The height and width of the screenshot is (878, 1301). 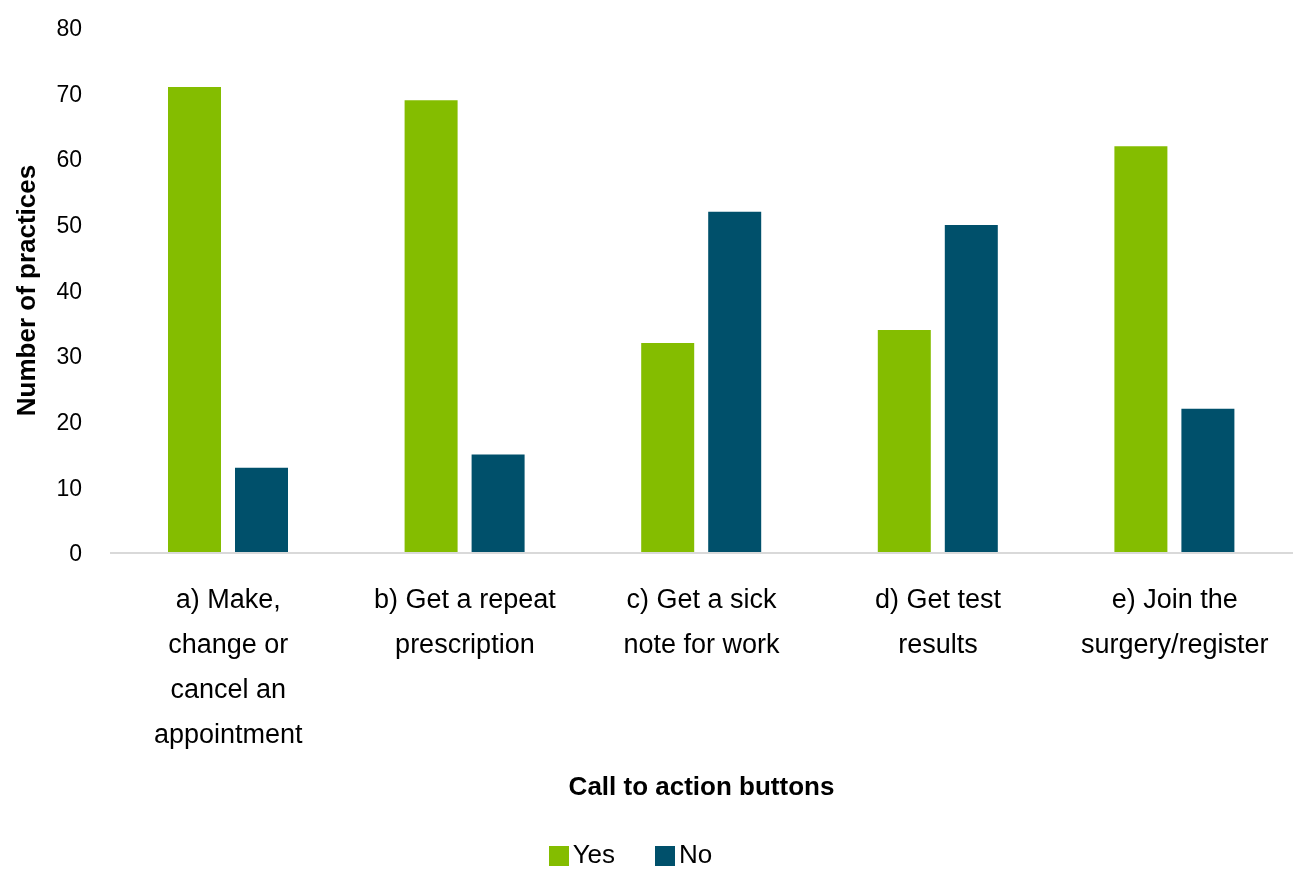 I want to click on x-tick-label: a) Make, change or cancel an appointment, so click(x=229, y=666).